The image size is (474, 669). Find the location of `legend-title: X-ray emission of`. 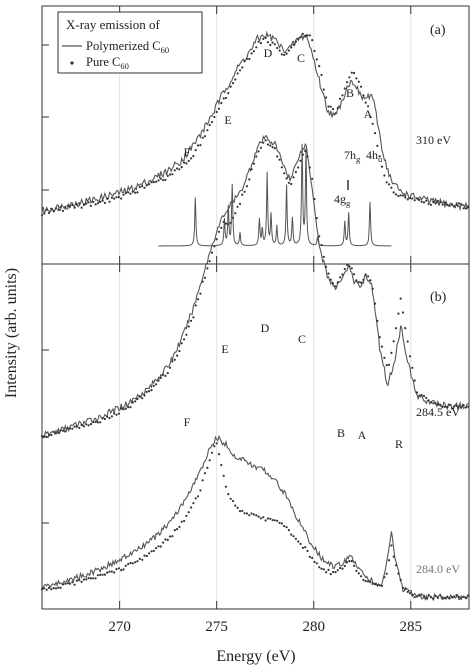

legend-title: X-ray emission of is located at coordinates (113, 24).